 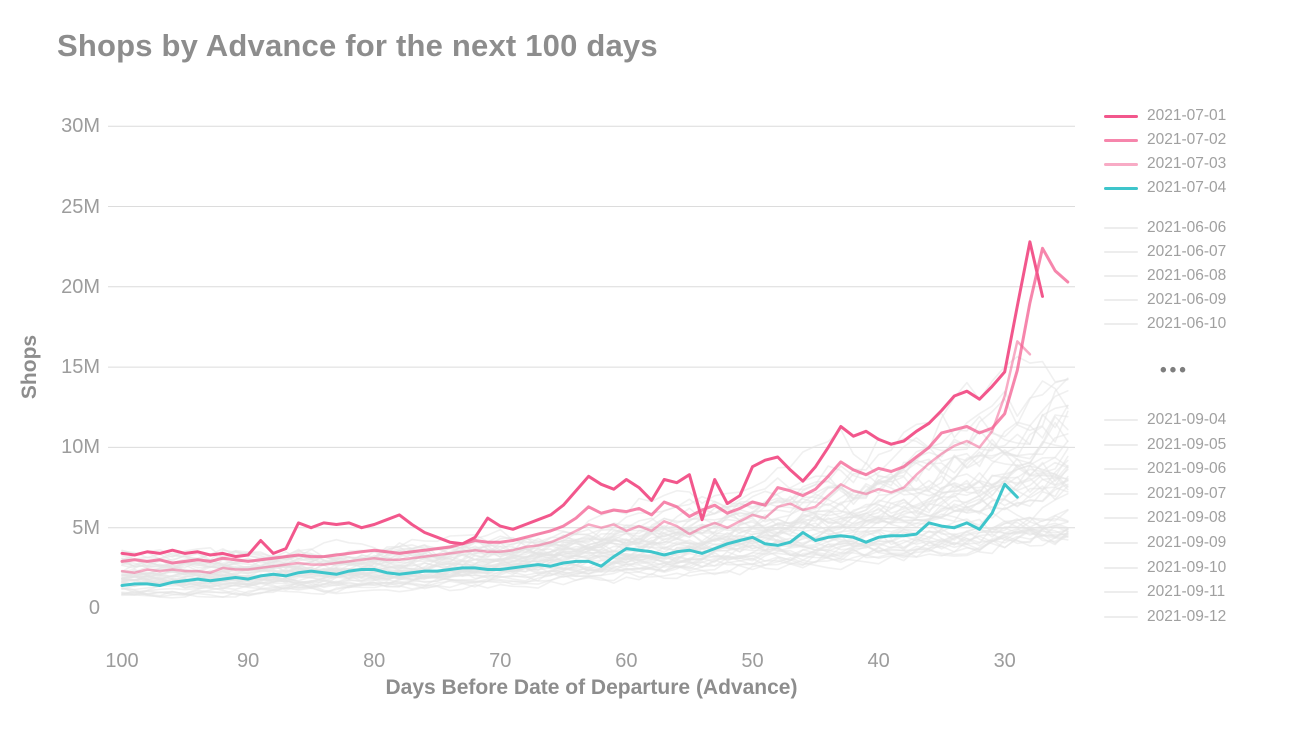 I want to click on legend-item-label: 2021-06-10, so click(x=1187, y=323).